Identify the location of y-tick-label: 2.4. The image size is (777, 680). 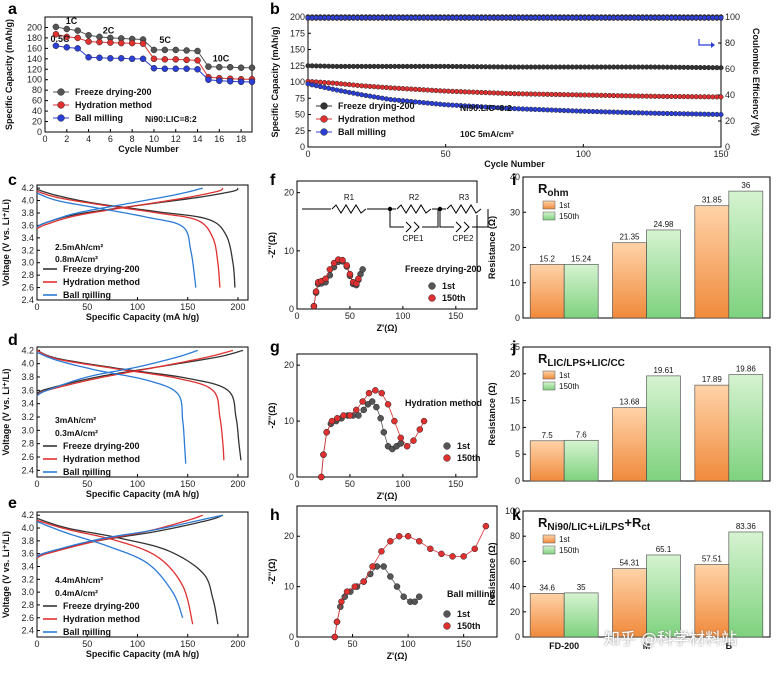
(27, 470).